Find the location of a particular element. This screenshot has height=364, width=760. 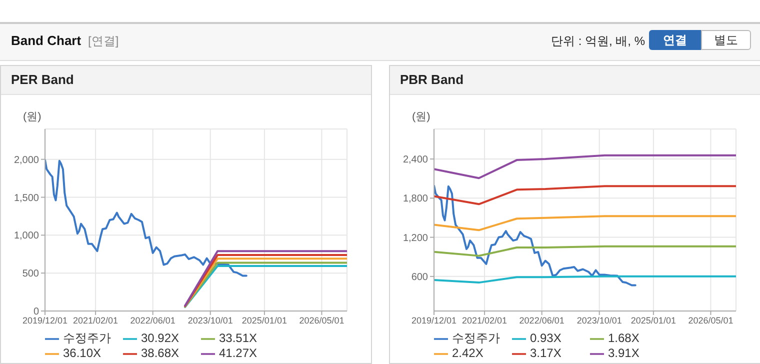

y-tick-label: 1,000 is located at coordinates (27, 236).